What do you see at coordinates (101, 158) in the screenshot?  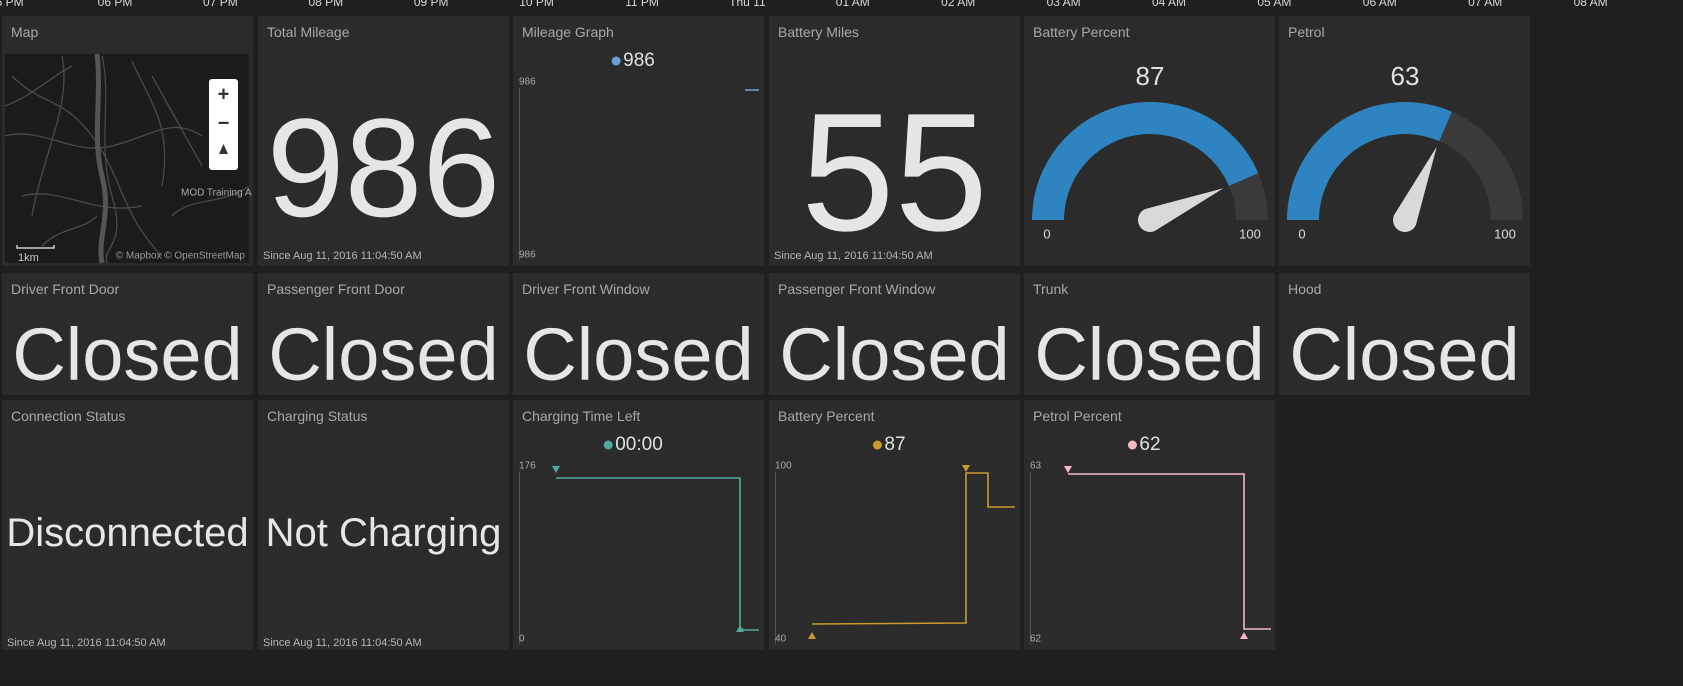 I see `map-river` at bounding box center [101, 158].